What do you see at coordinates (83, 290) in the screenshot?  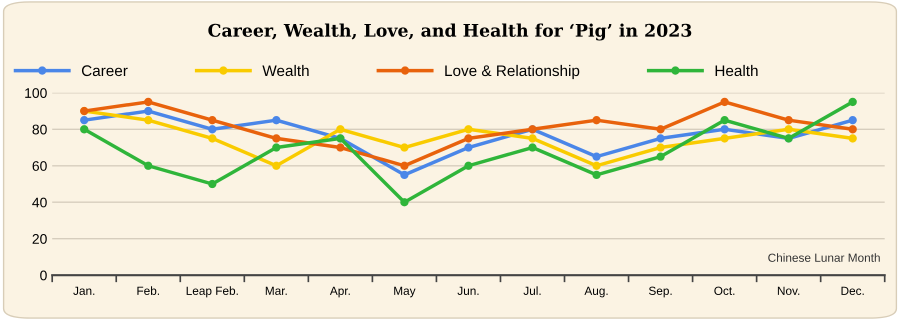 I see `x-tick-label: Jan.` at bounding box center [83, 290].